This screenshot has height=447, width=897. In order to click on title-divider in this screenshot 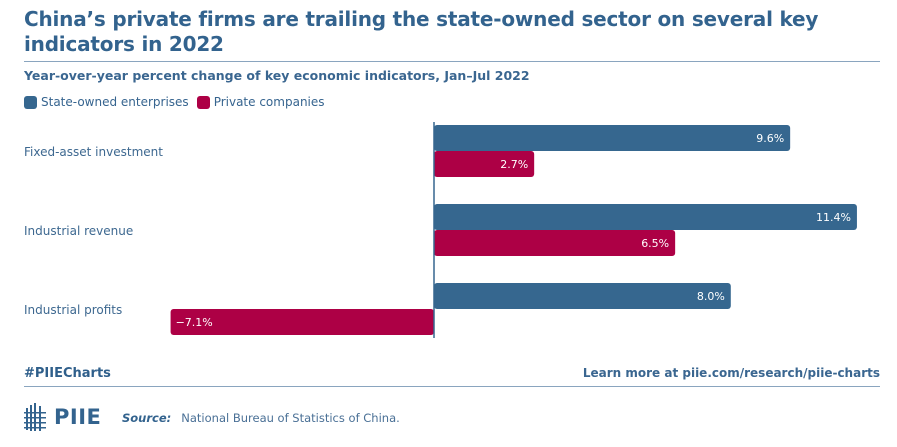, I will do `click(452, 61)`.